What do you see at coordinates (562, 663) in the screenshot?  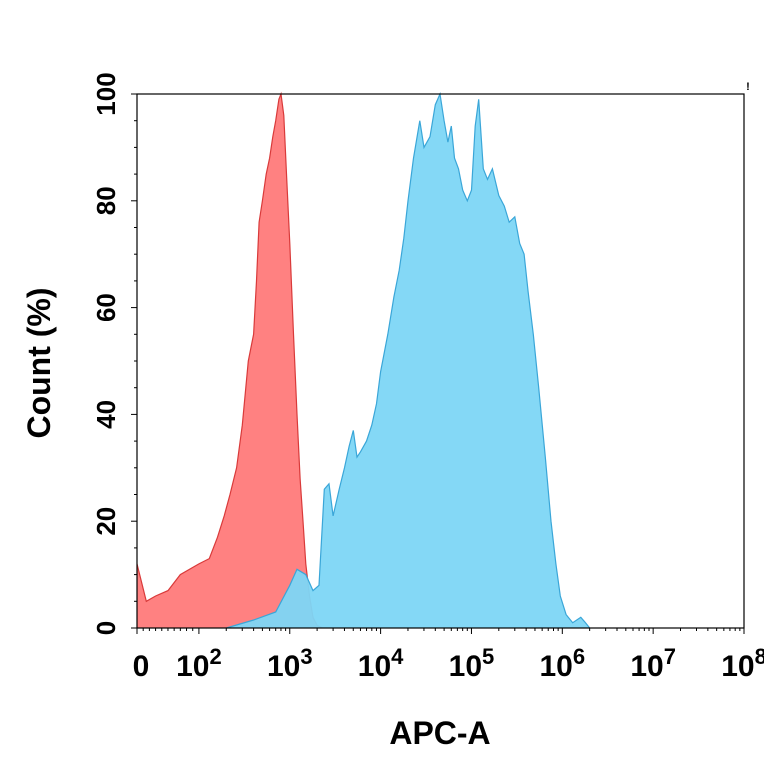 I see `x-tick-label: 10⁶` at bounding box center [562, 663].